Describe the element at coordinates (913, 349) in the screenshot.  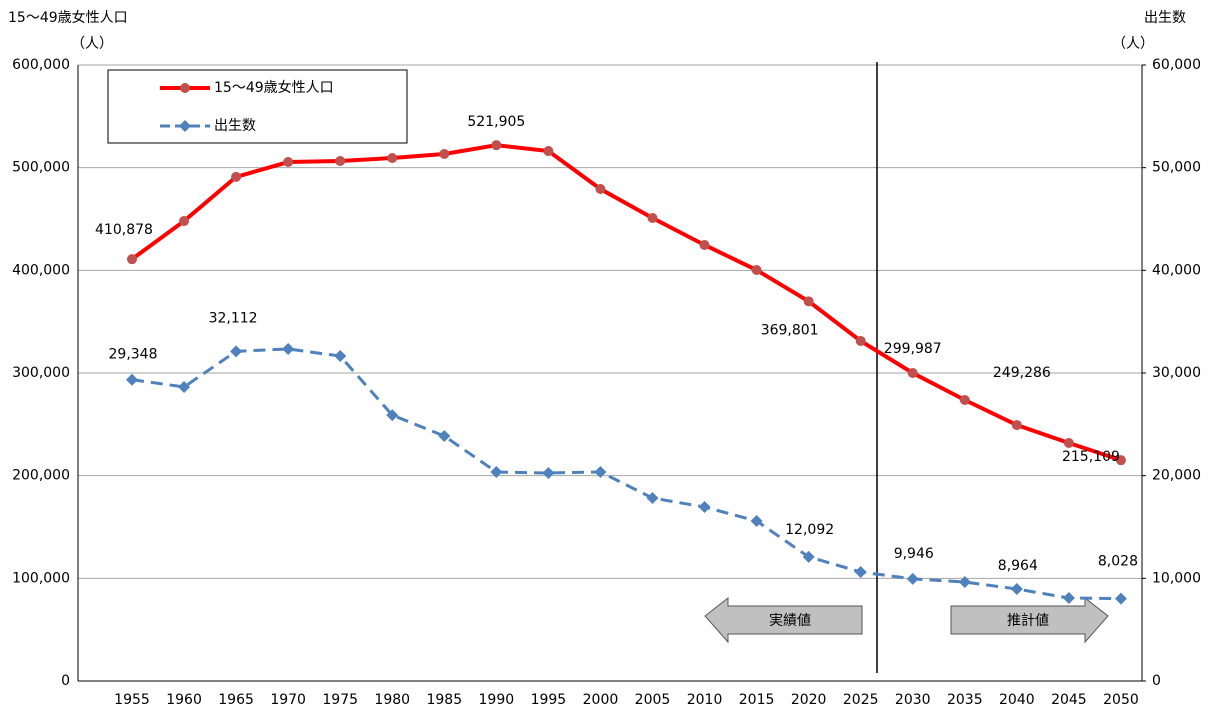
I see `data-label: 299,987` at that location.